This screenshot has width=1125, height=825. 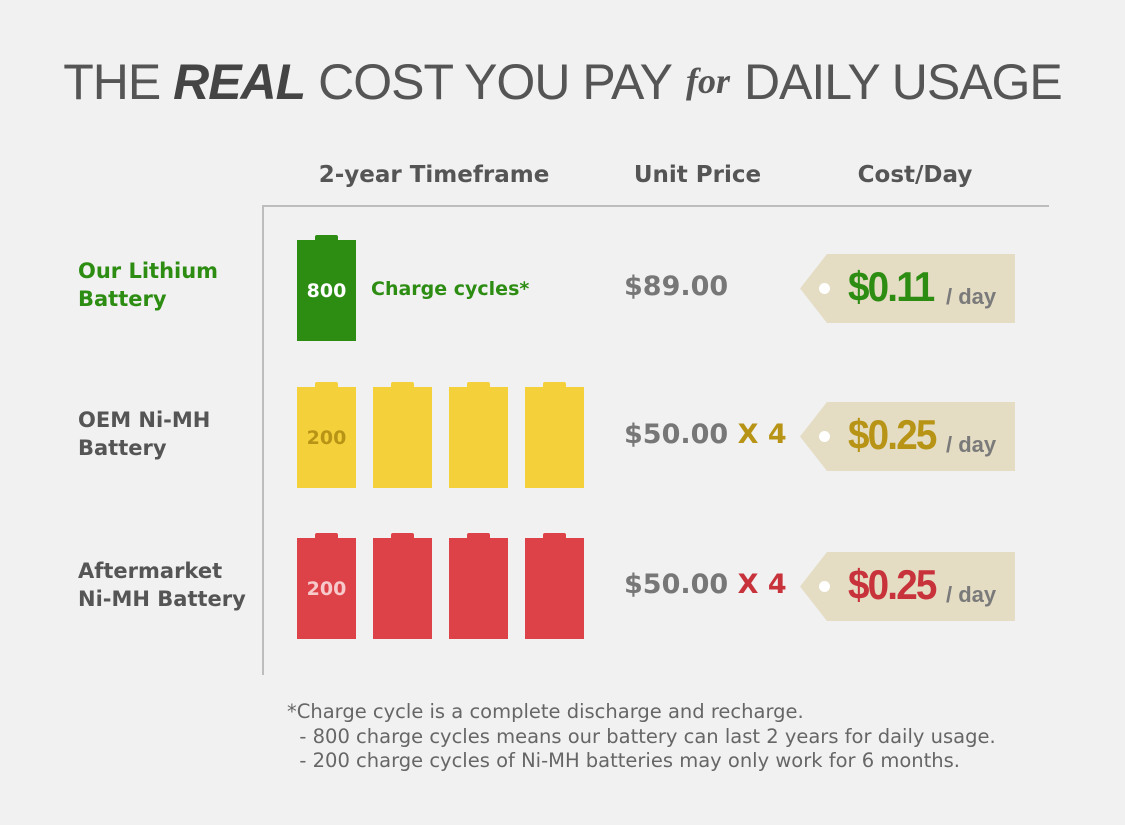 I want to click on column-header-unit-price: Unit Price, so click(x=697, y=175).